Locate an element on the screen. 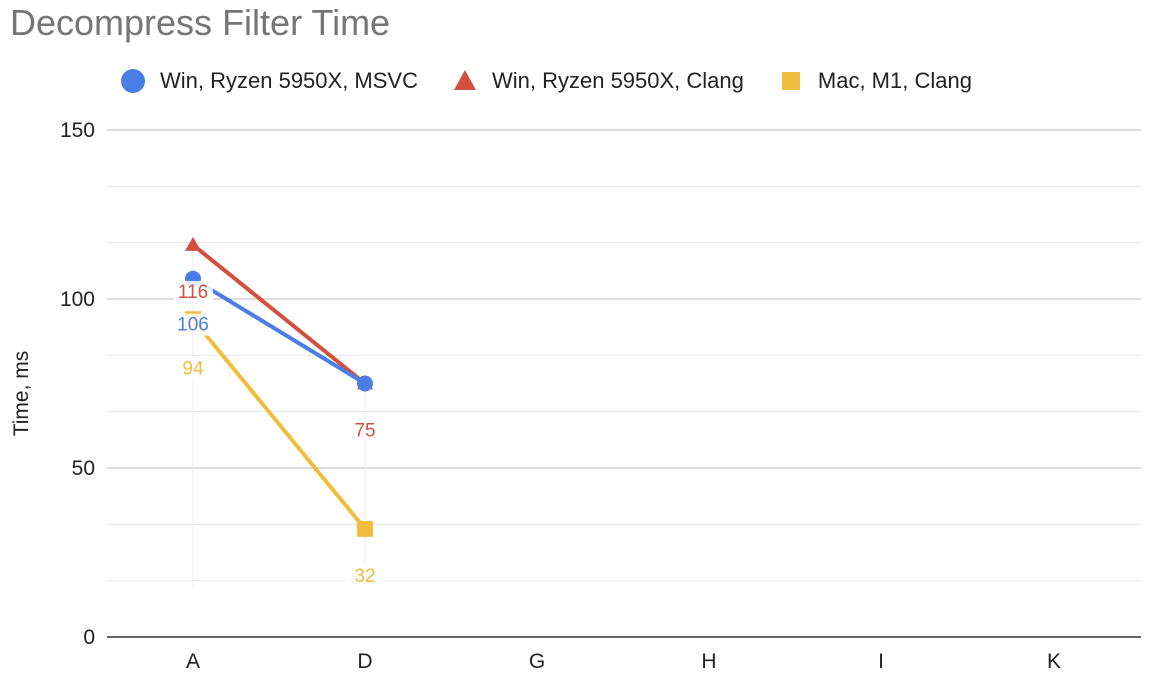 The width and height of the screenshot is (1152, 688). data-label: 32 is located at coordinates (364, 576).